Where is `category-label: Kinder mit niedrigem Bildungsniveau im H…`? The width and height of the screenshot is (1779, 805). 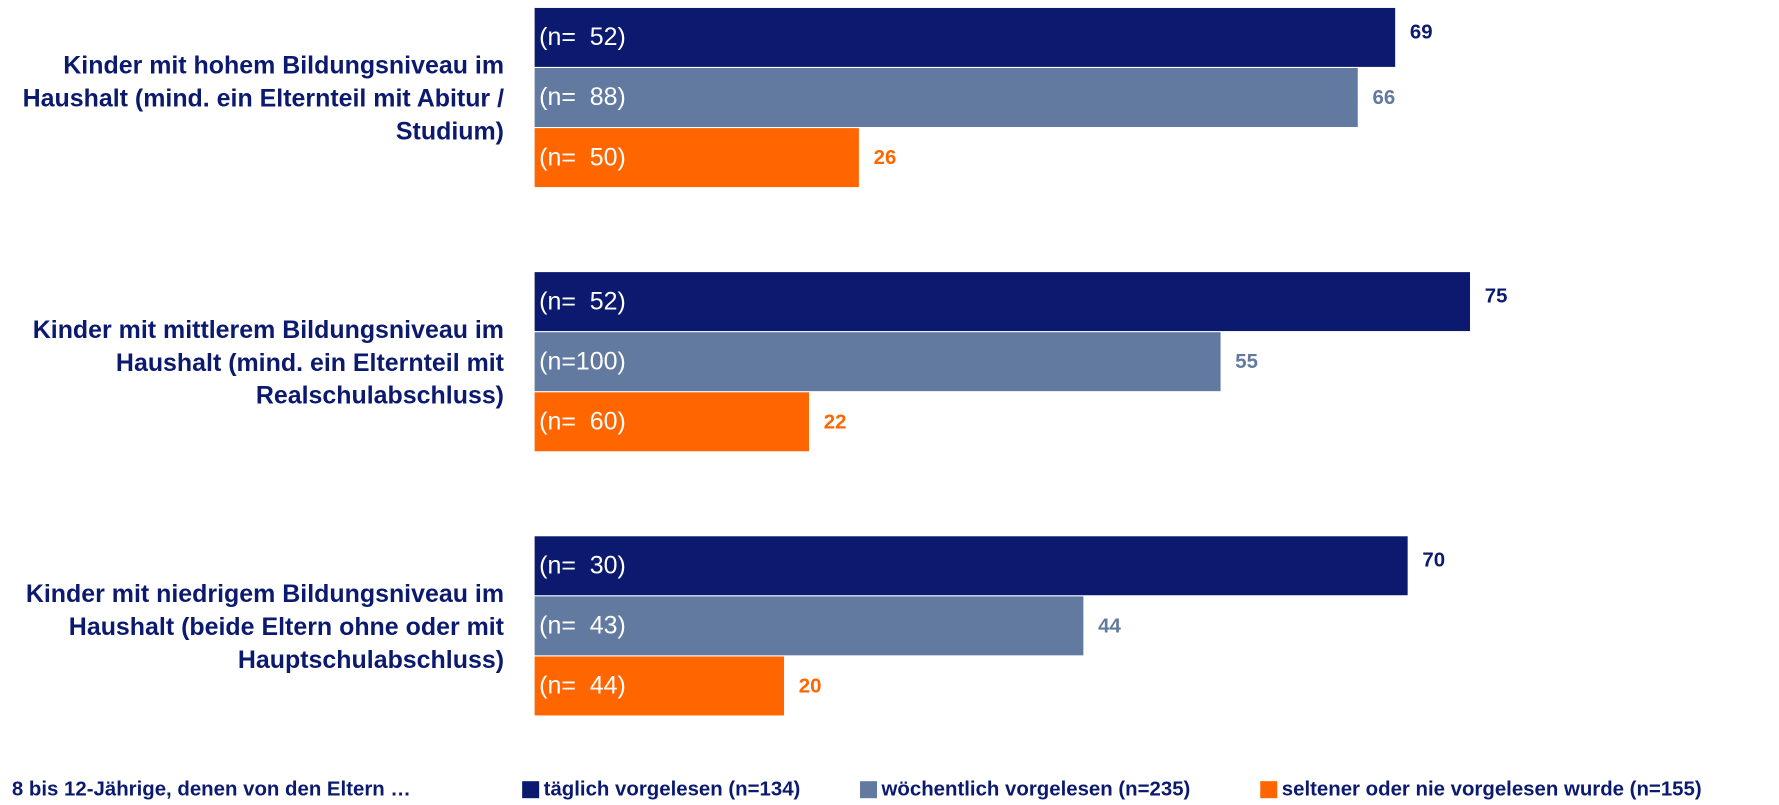 category-label: Kinder mit niedrigem Bildungsniveau im H… is located at coordinates (265, 626).